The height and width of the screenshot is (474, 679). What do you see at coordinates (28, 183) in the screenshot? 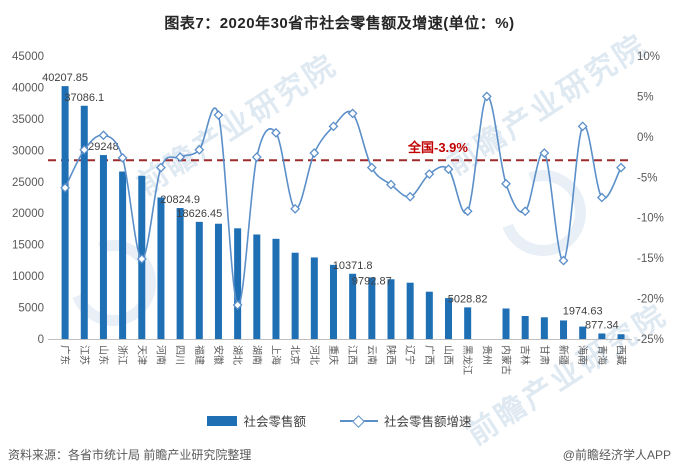
I see `svg-text: 25000` at bounding box center [28, 183].